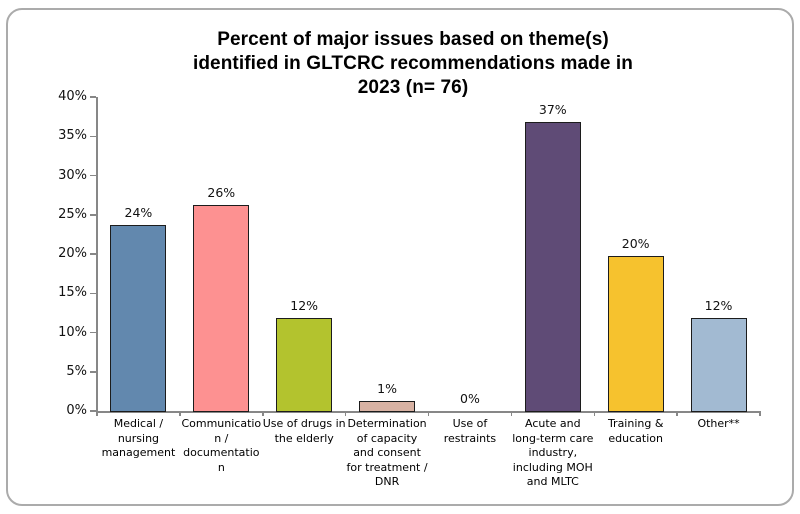 The height and width of the screenshot is (514, 800). Describe the element at coordinates (470, 398) in the screenshot. I see `bar-value-label: 0%` at that location.